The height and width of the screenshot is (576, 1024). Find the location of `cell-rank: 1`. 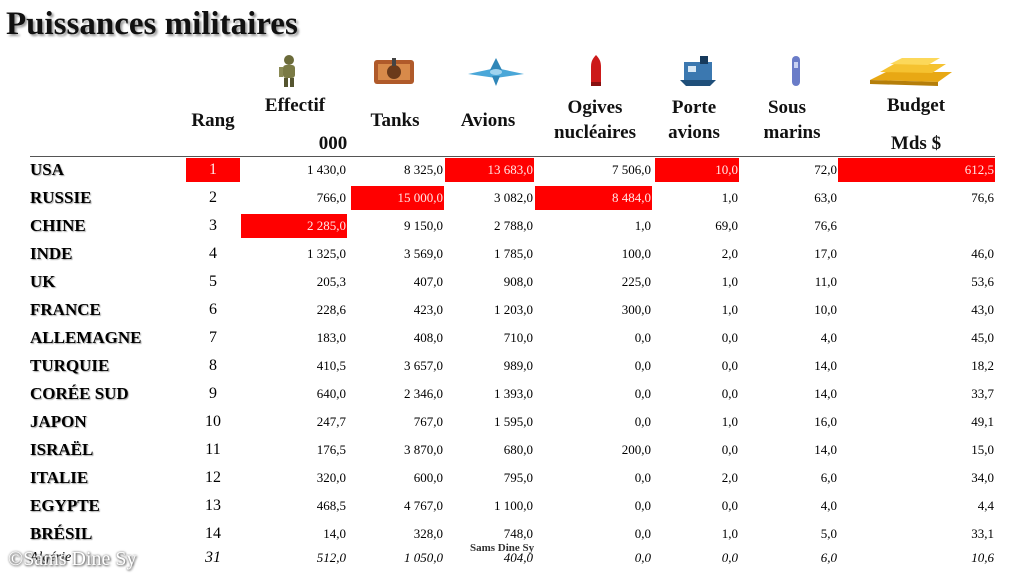

cell-rank: 1 is located at coordinates (213, 170).